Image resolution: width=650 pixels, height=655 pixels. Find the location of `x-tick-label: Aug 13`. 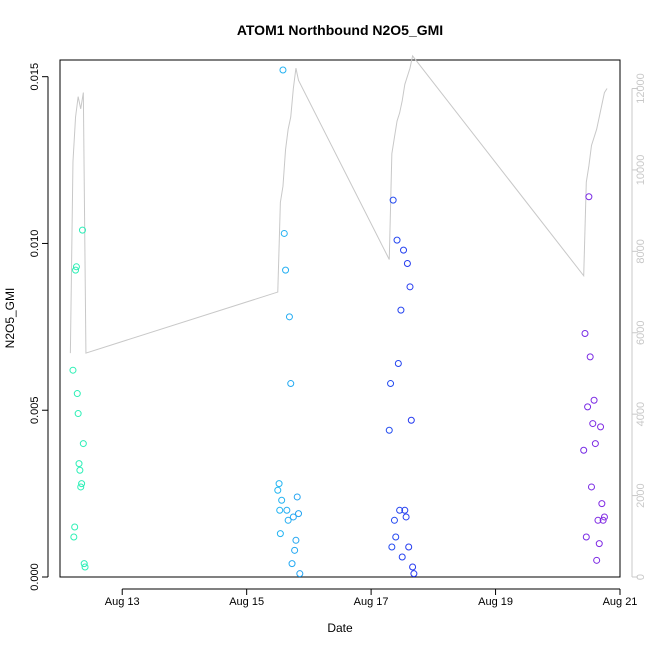

x-tick-label: Aug 13 is located at coordinates (122, 602).